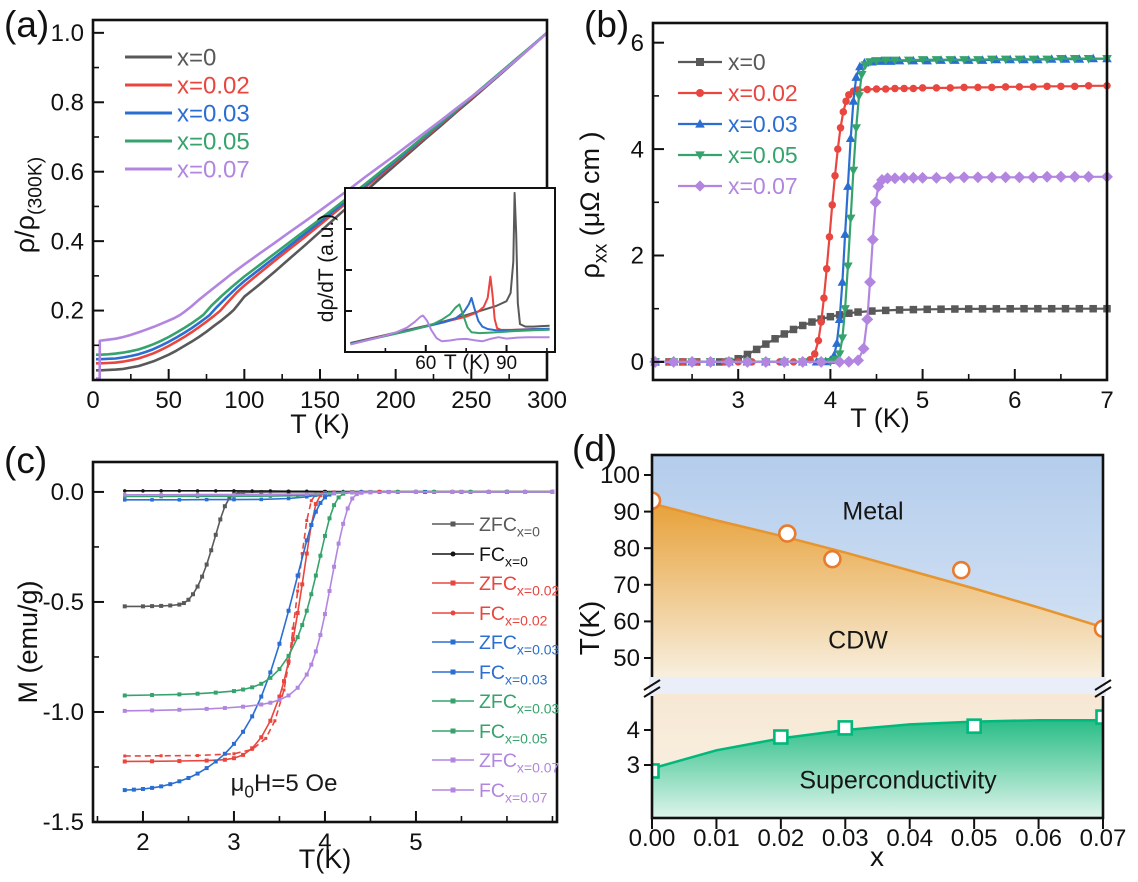 The width and height of the screenshot is (1138, 882). I want to click on panel-label-b: (b), so click(607, 24).